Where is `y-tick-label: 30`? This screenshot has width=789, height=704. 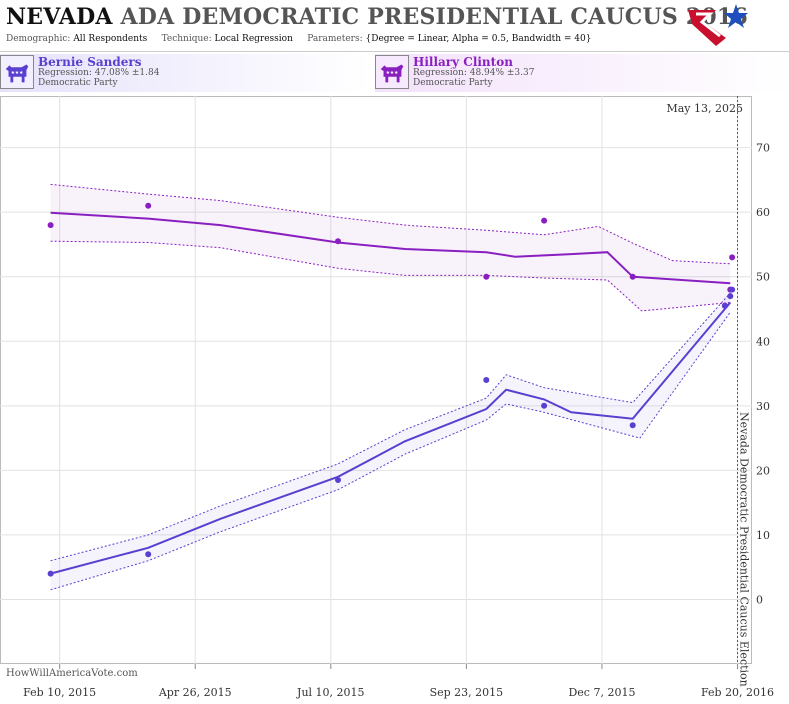
y-tick-label: 30 is located at coordinates (763, 406).